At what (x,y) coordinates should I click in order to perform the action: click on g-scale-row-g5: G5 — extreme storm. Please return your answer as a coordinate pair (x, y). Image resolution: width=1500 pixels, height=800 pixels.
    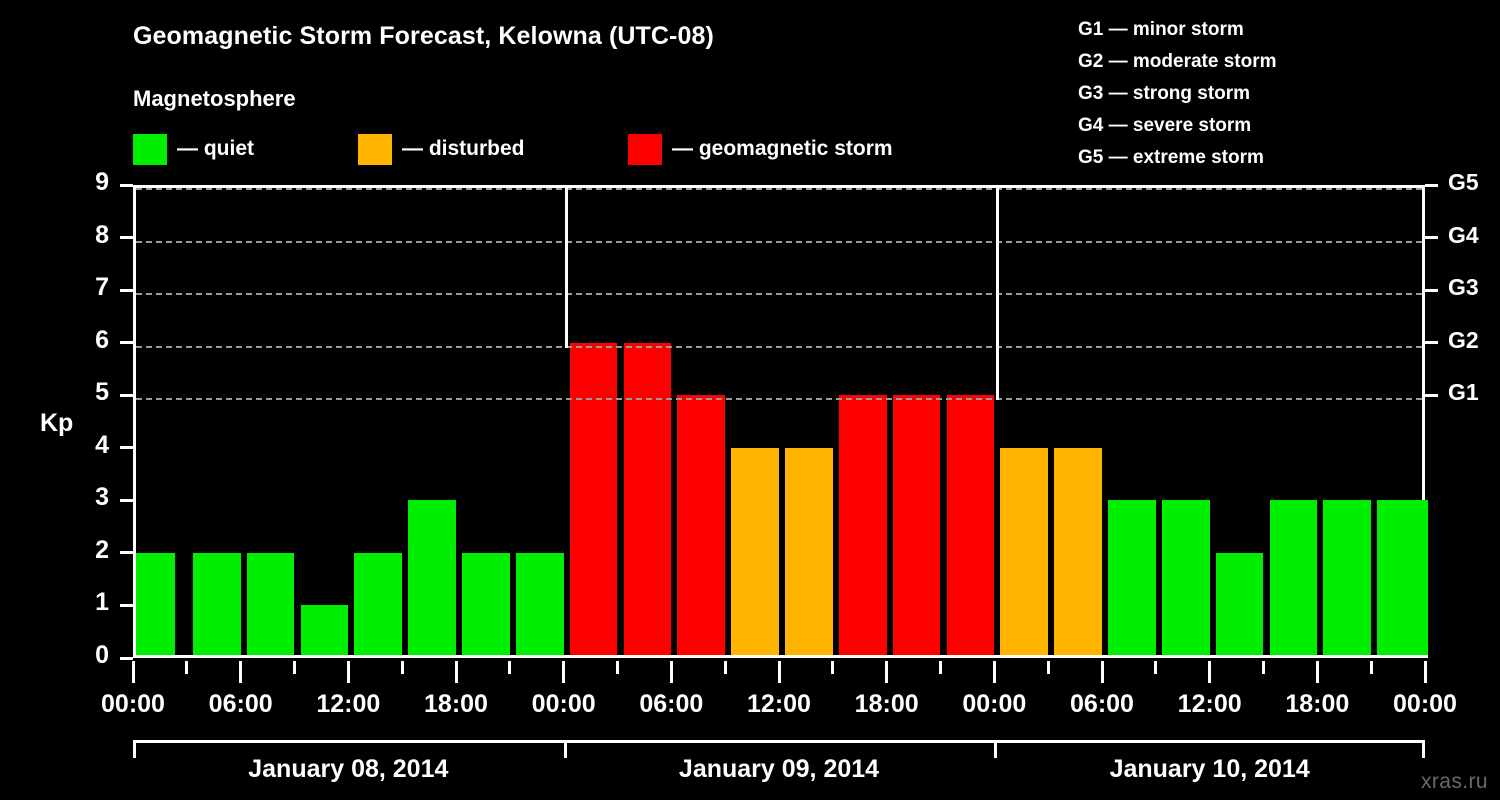
    Looking at the image, I should click on (1171, 157).